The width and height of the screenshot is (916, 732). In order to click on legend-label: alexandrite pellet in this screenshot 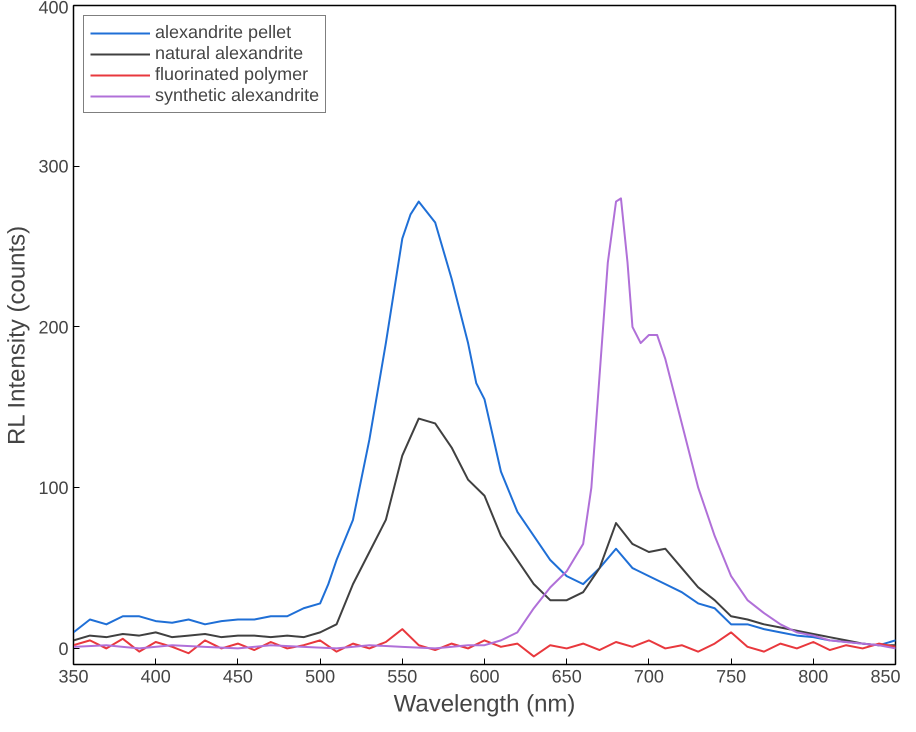, I will do `click(223, 32)`.